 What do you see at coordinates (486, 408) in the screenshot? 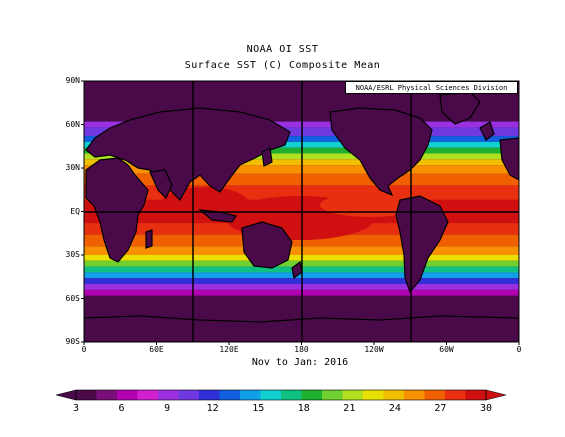
I see `colorbar-label: 30` at bounding box center [486, 408].